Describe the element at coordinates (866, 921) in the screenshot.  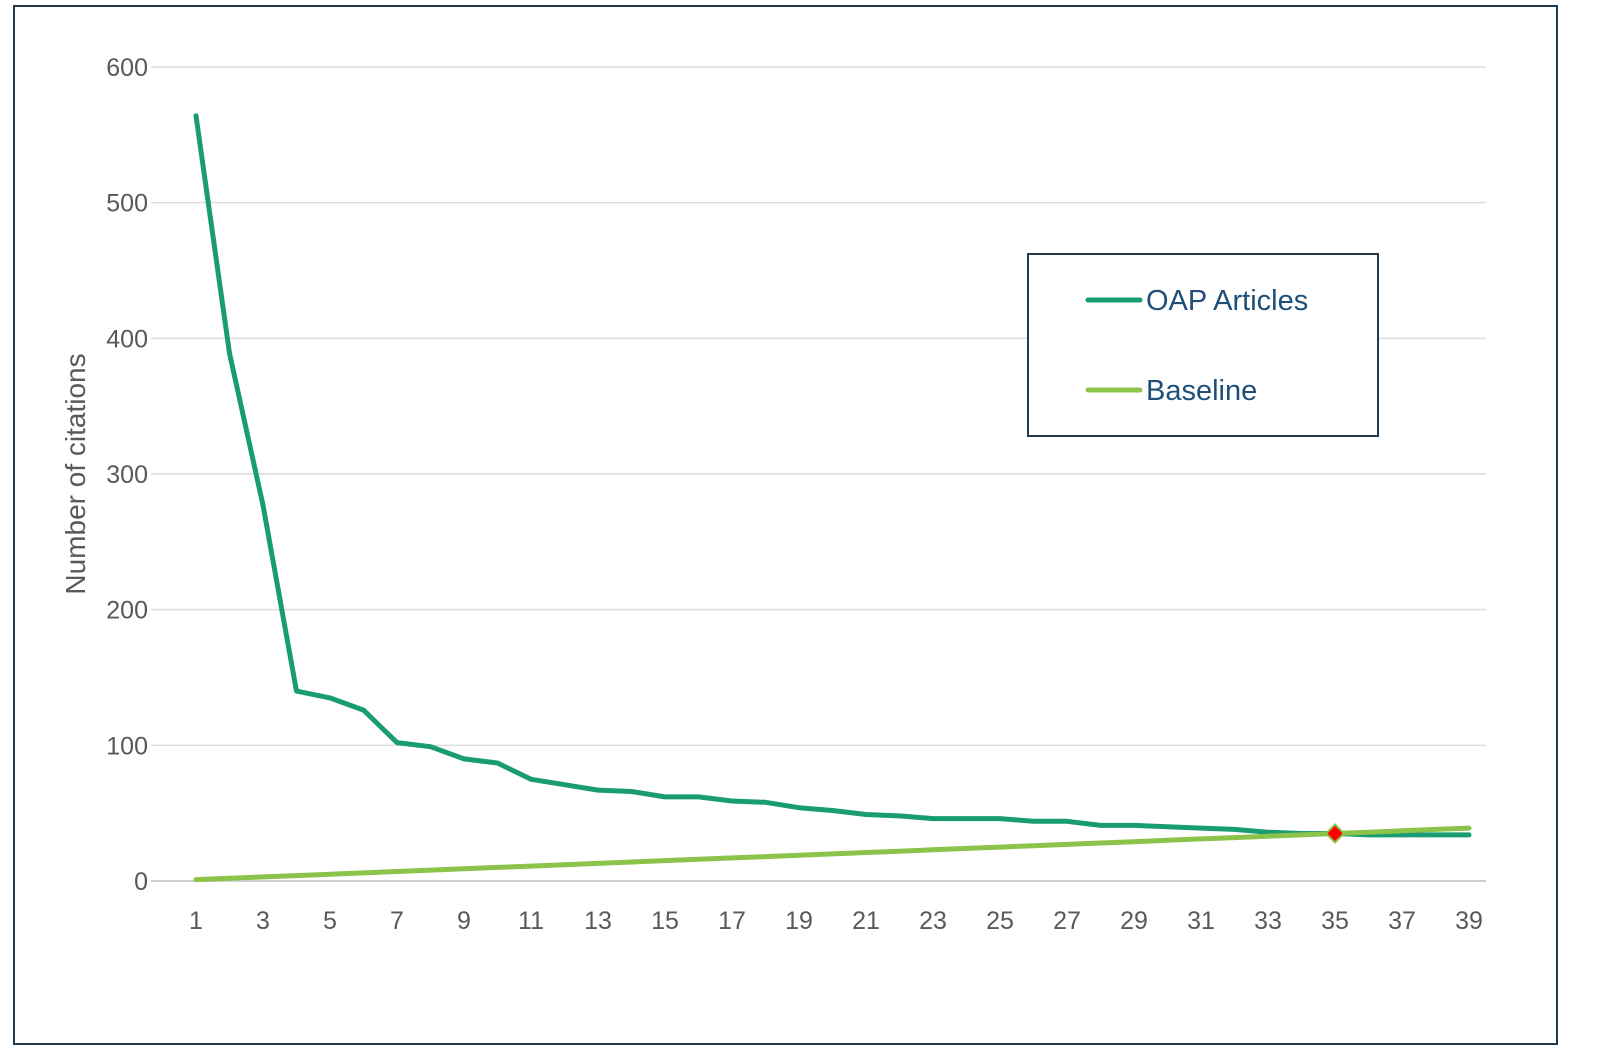
I see `x-tick-label: 21` at that location.